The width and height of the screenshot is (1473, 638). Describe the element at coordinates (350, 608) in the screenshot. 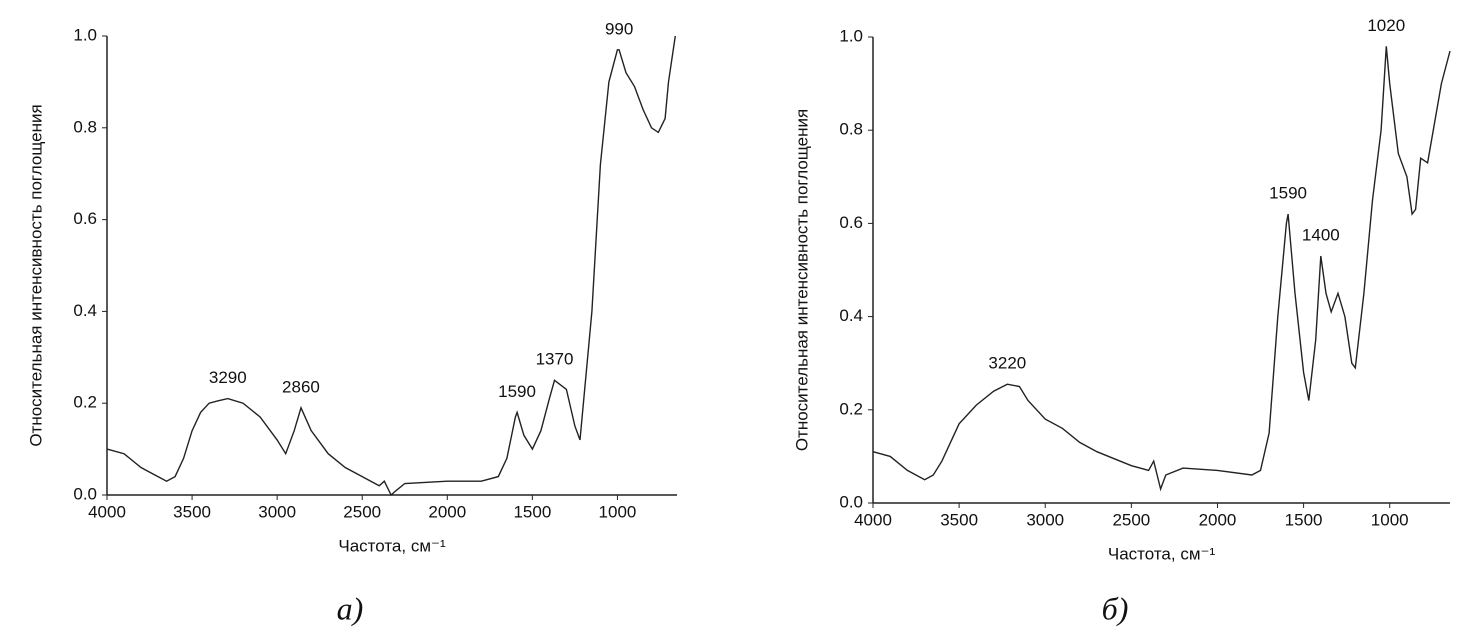

I see `panel-caption: а)` at that location.